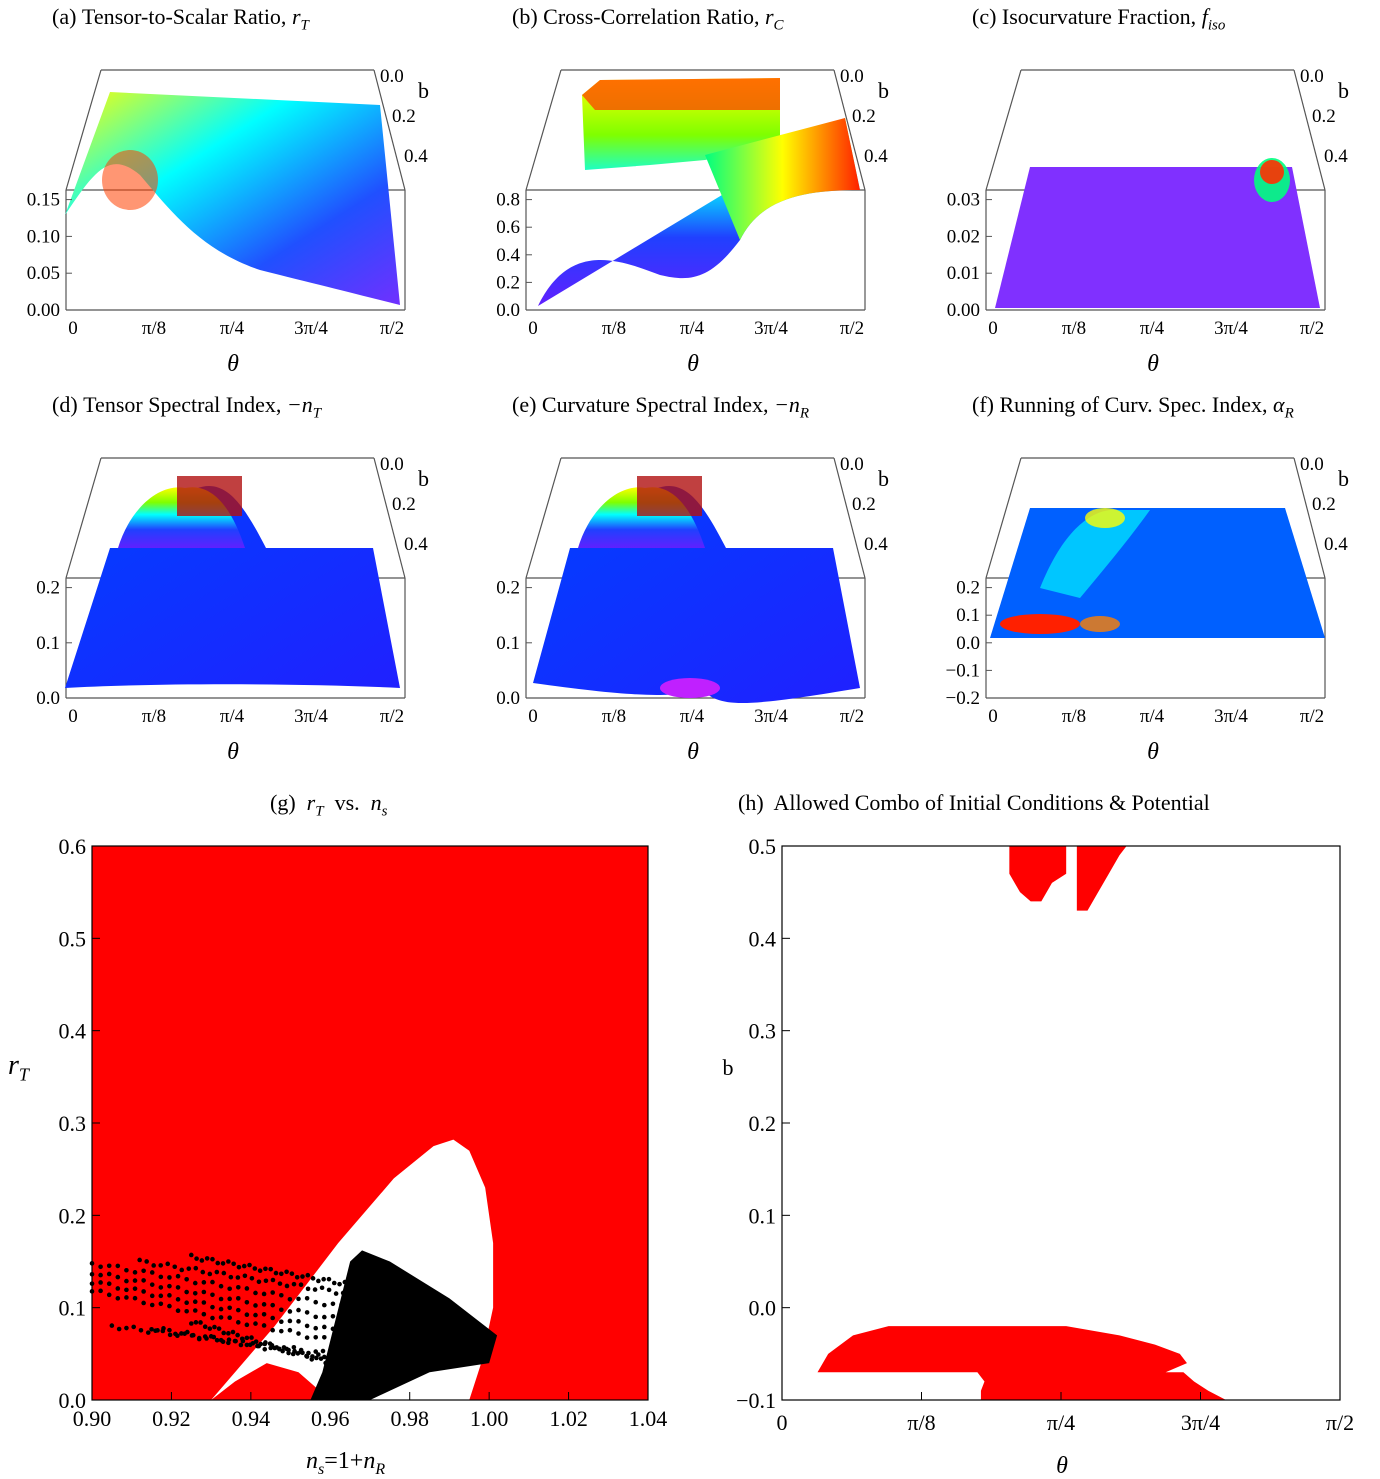 This screenshot has height=1479, width=1380. What do you see at coordinates (180, 19) in the screenshot?
I see `panel-a-title: (a) Tensor-to-Scalar Ratio, rT` at bounding box center [180, 19].